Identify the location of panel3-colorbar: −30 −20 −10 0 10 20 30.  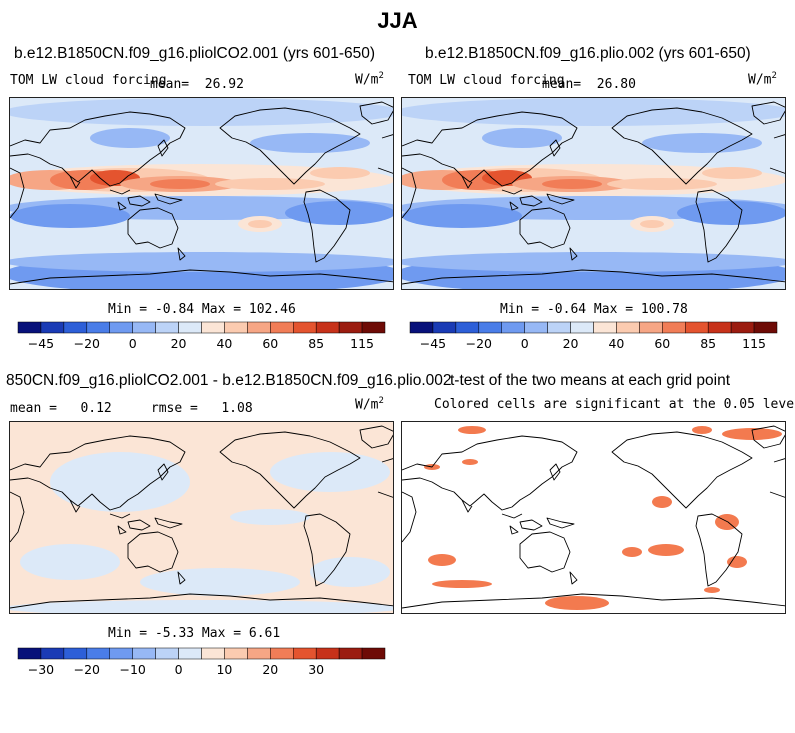
(201, 666).